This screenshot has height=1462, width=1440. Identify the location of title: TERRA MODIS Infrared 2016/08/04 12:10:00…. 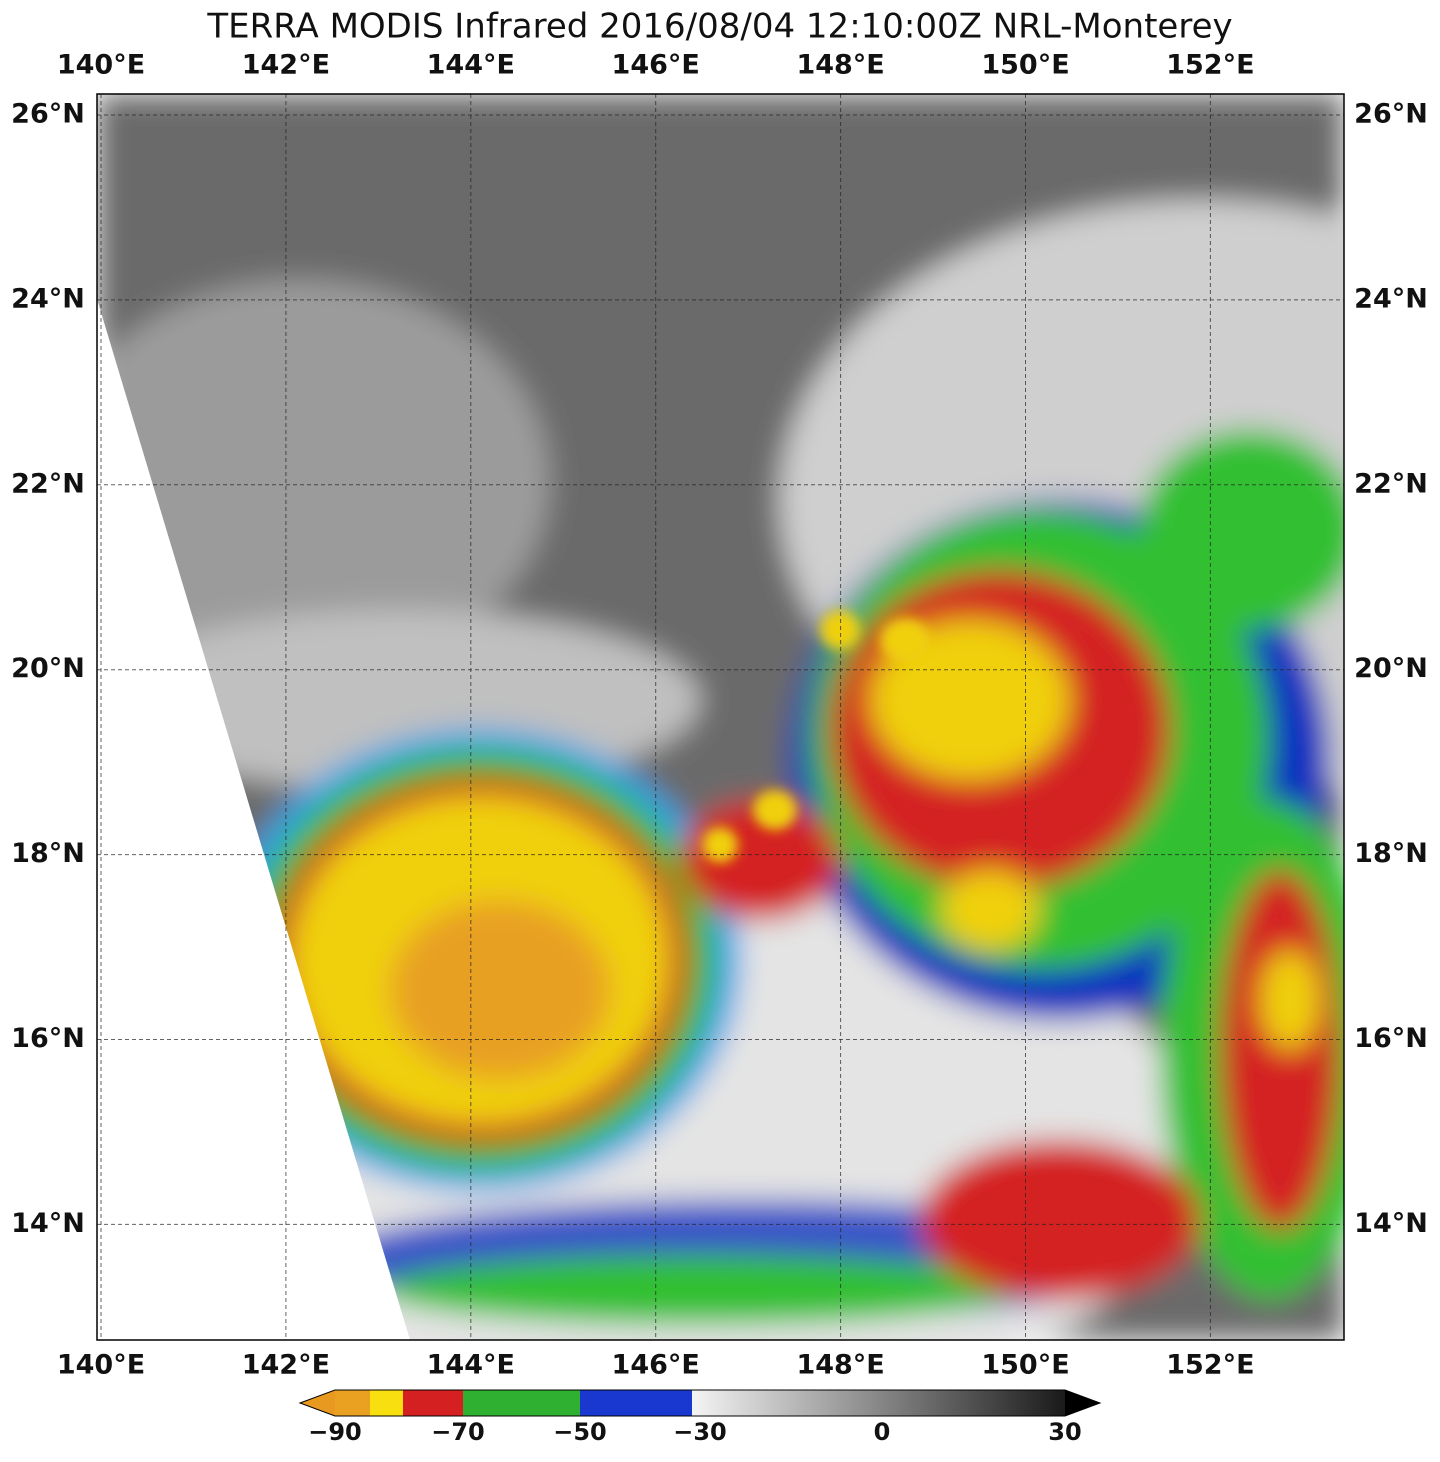
(719, 27).